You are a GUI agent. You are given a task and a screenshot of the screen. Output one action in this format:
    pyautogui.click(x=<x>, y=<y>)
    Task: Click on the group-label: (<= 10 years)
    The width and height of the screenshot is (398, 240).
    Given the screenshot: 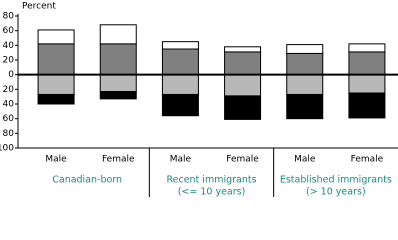 What is the action you would take?
    pyautogui.click(x=212, y=192)
    